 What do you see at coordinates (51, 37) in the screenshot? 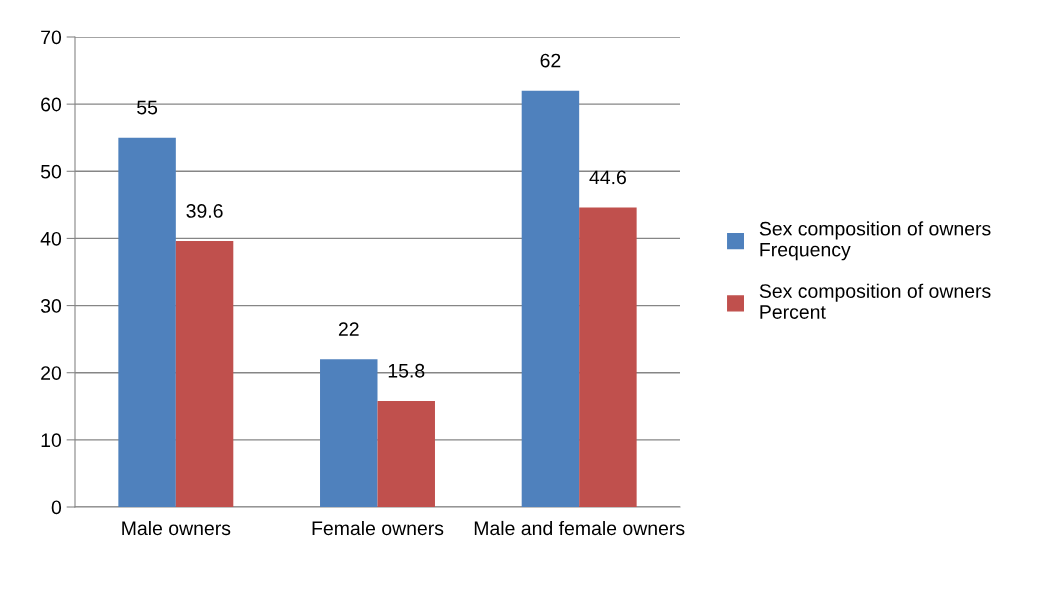
I see `y-tick-label: 70` at bounding box center [51, 37].